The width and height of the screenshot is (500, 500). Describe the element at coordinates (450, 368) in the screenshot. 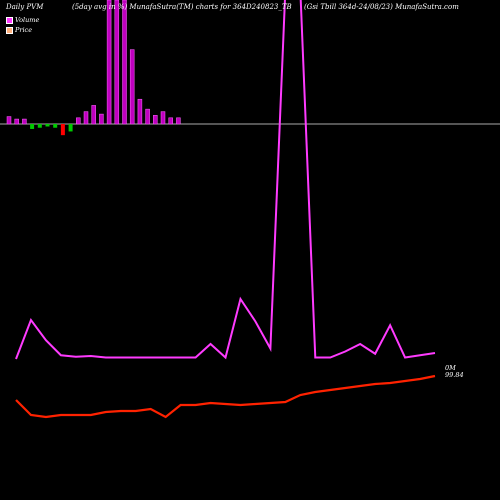

I see `volume-end-label: 0M` at that location.